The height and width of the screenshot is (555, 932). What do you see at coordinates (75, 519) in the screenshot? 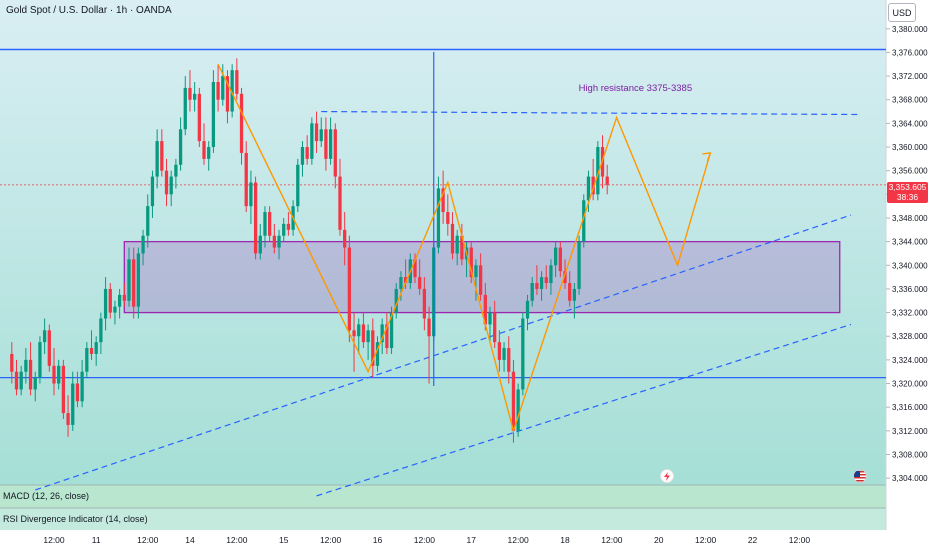
I see `rsi-indicator-label: RSI Divergence Indicator (14, close)` at bounding box center [75, 519].